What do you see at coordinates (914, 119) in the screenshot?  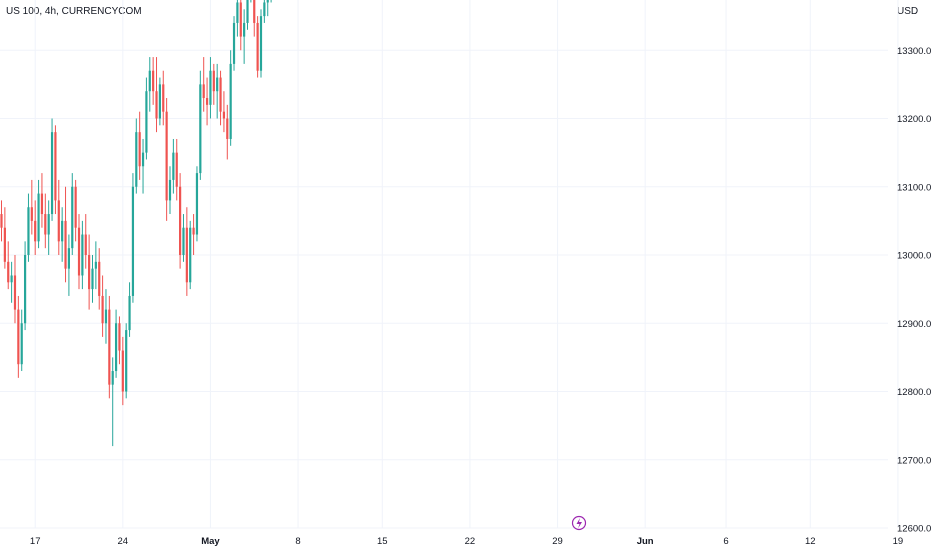 I see `price-tick-label: 13200.0` at bounding box center [914, 119].